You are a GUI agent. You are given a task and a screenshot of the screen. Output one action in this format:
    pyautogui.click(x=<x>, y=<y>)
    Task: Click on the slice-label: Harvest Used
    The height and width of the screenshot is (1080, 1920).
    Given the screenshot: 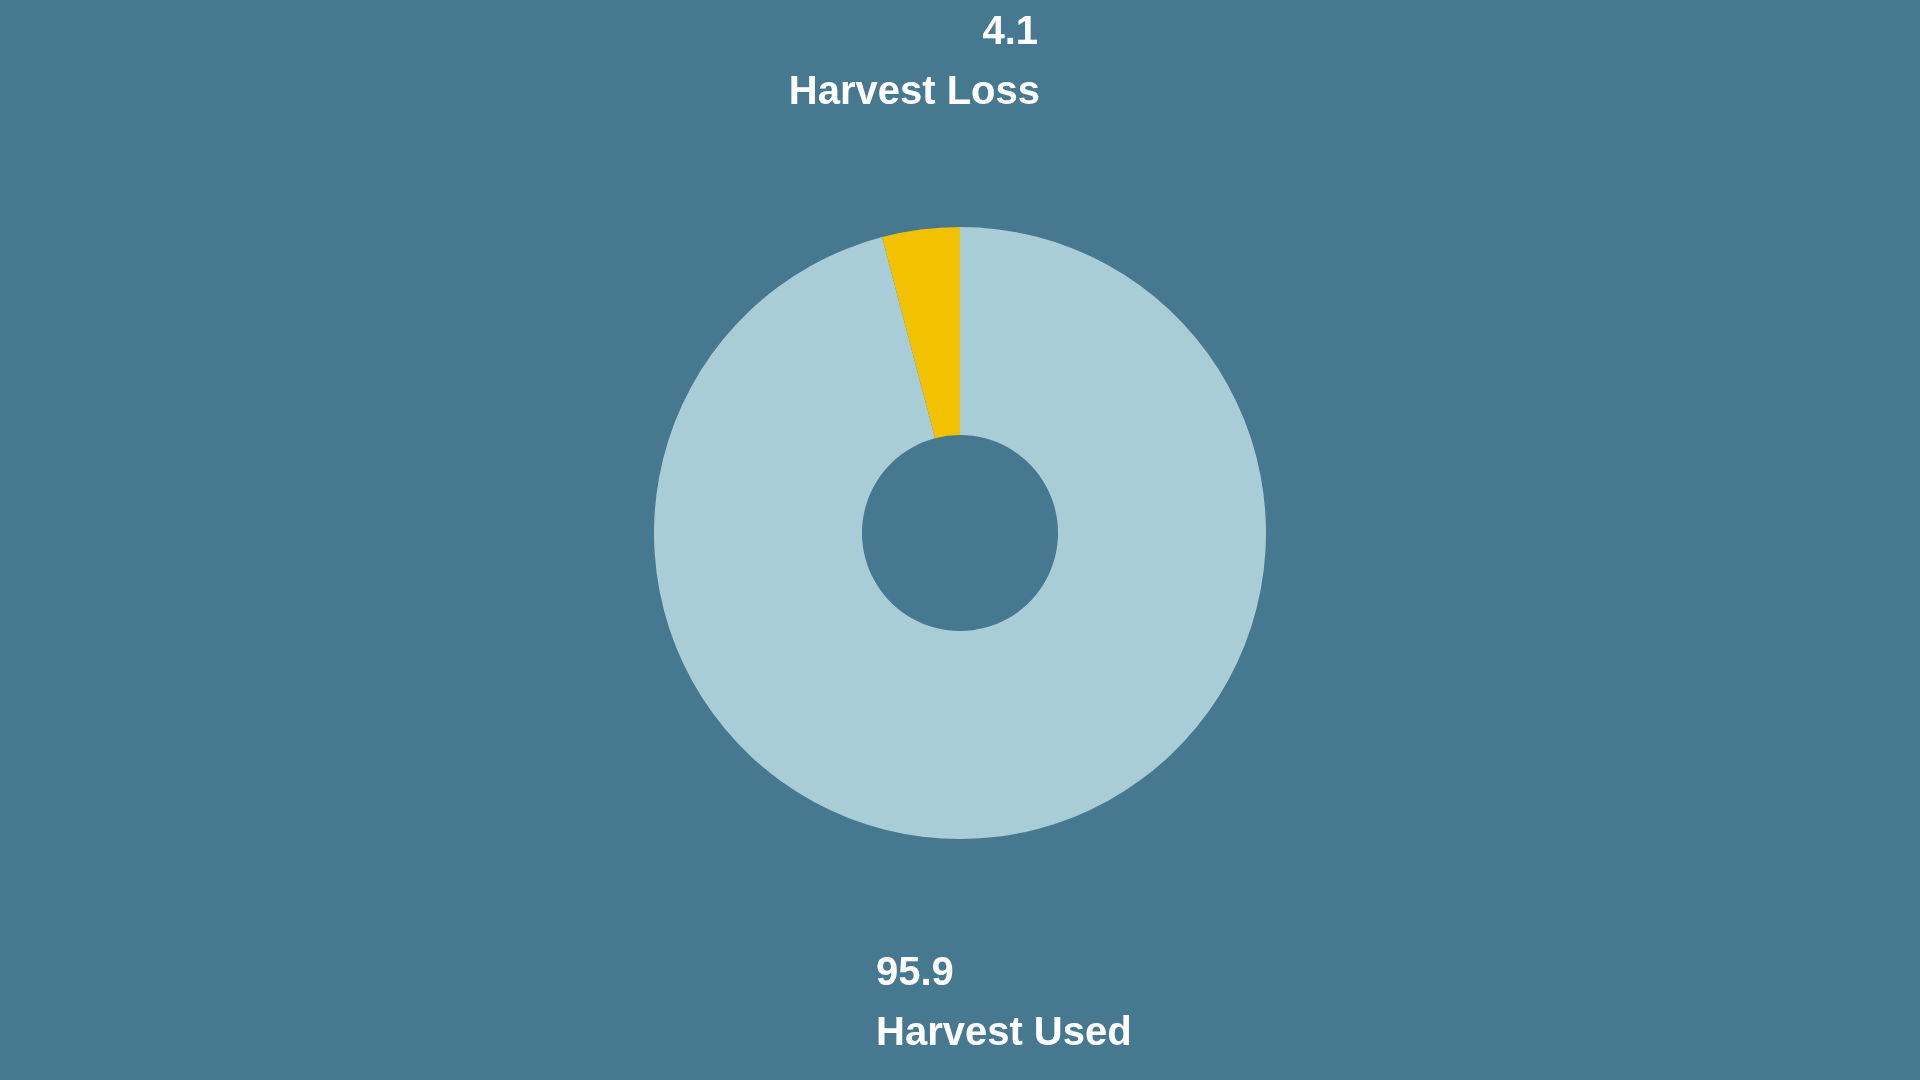 What is the action you would take?
    pyautogui.click(x=1004, y=1031)
    